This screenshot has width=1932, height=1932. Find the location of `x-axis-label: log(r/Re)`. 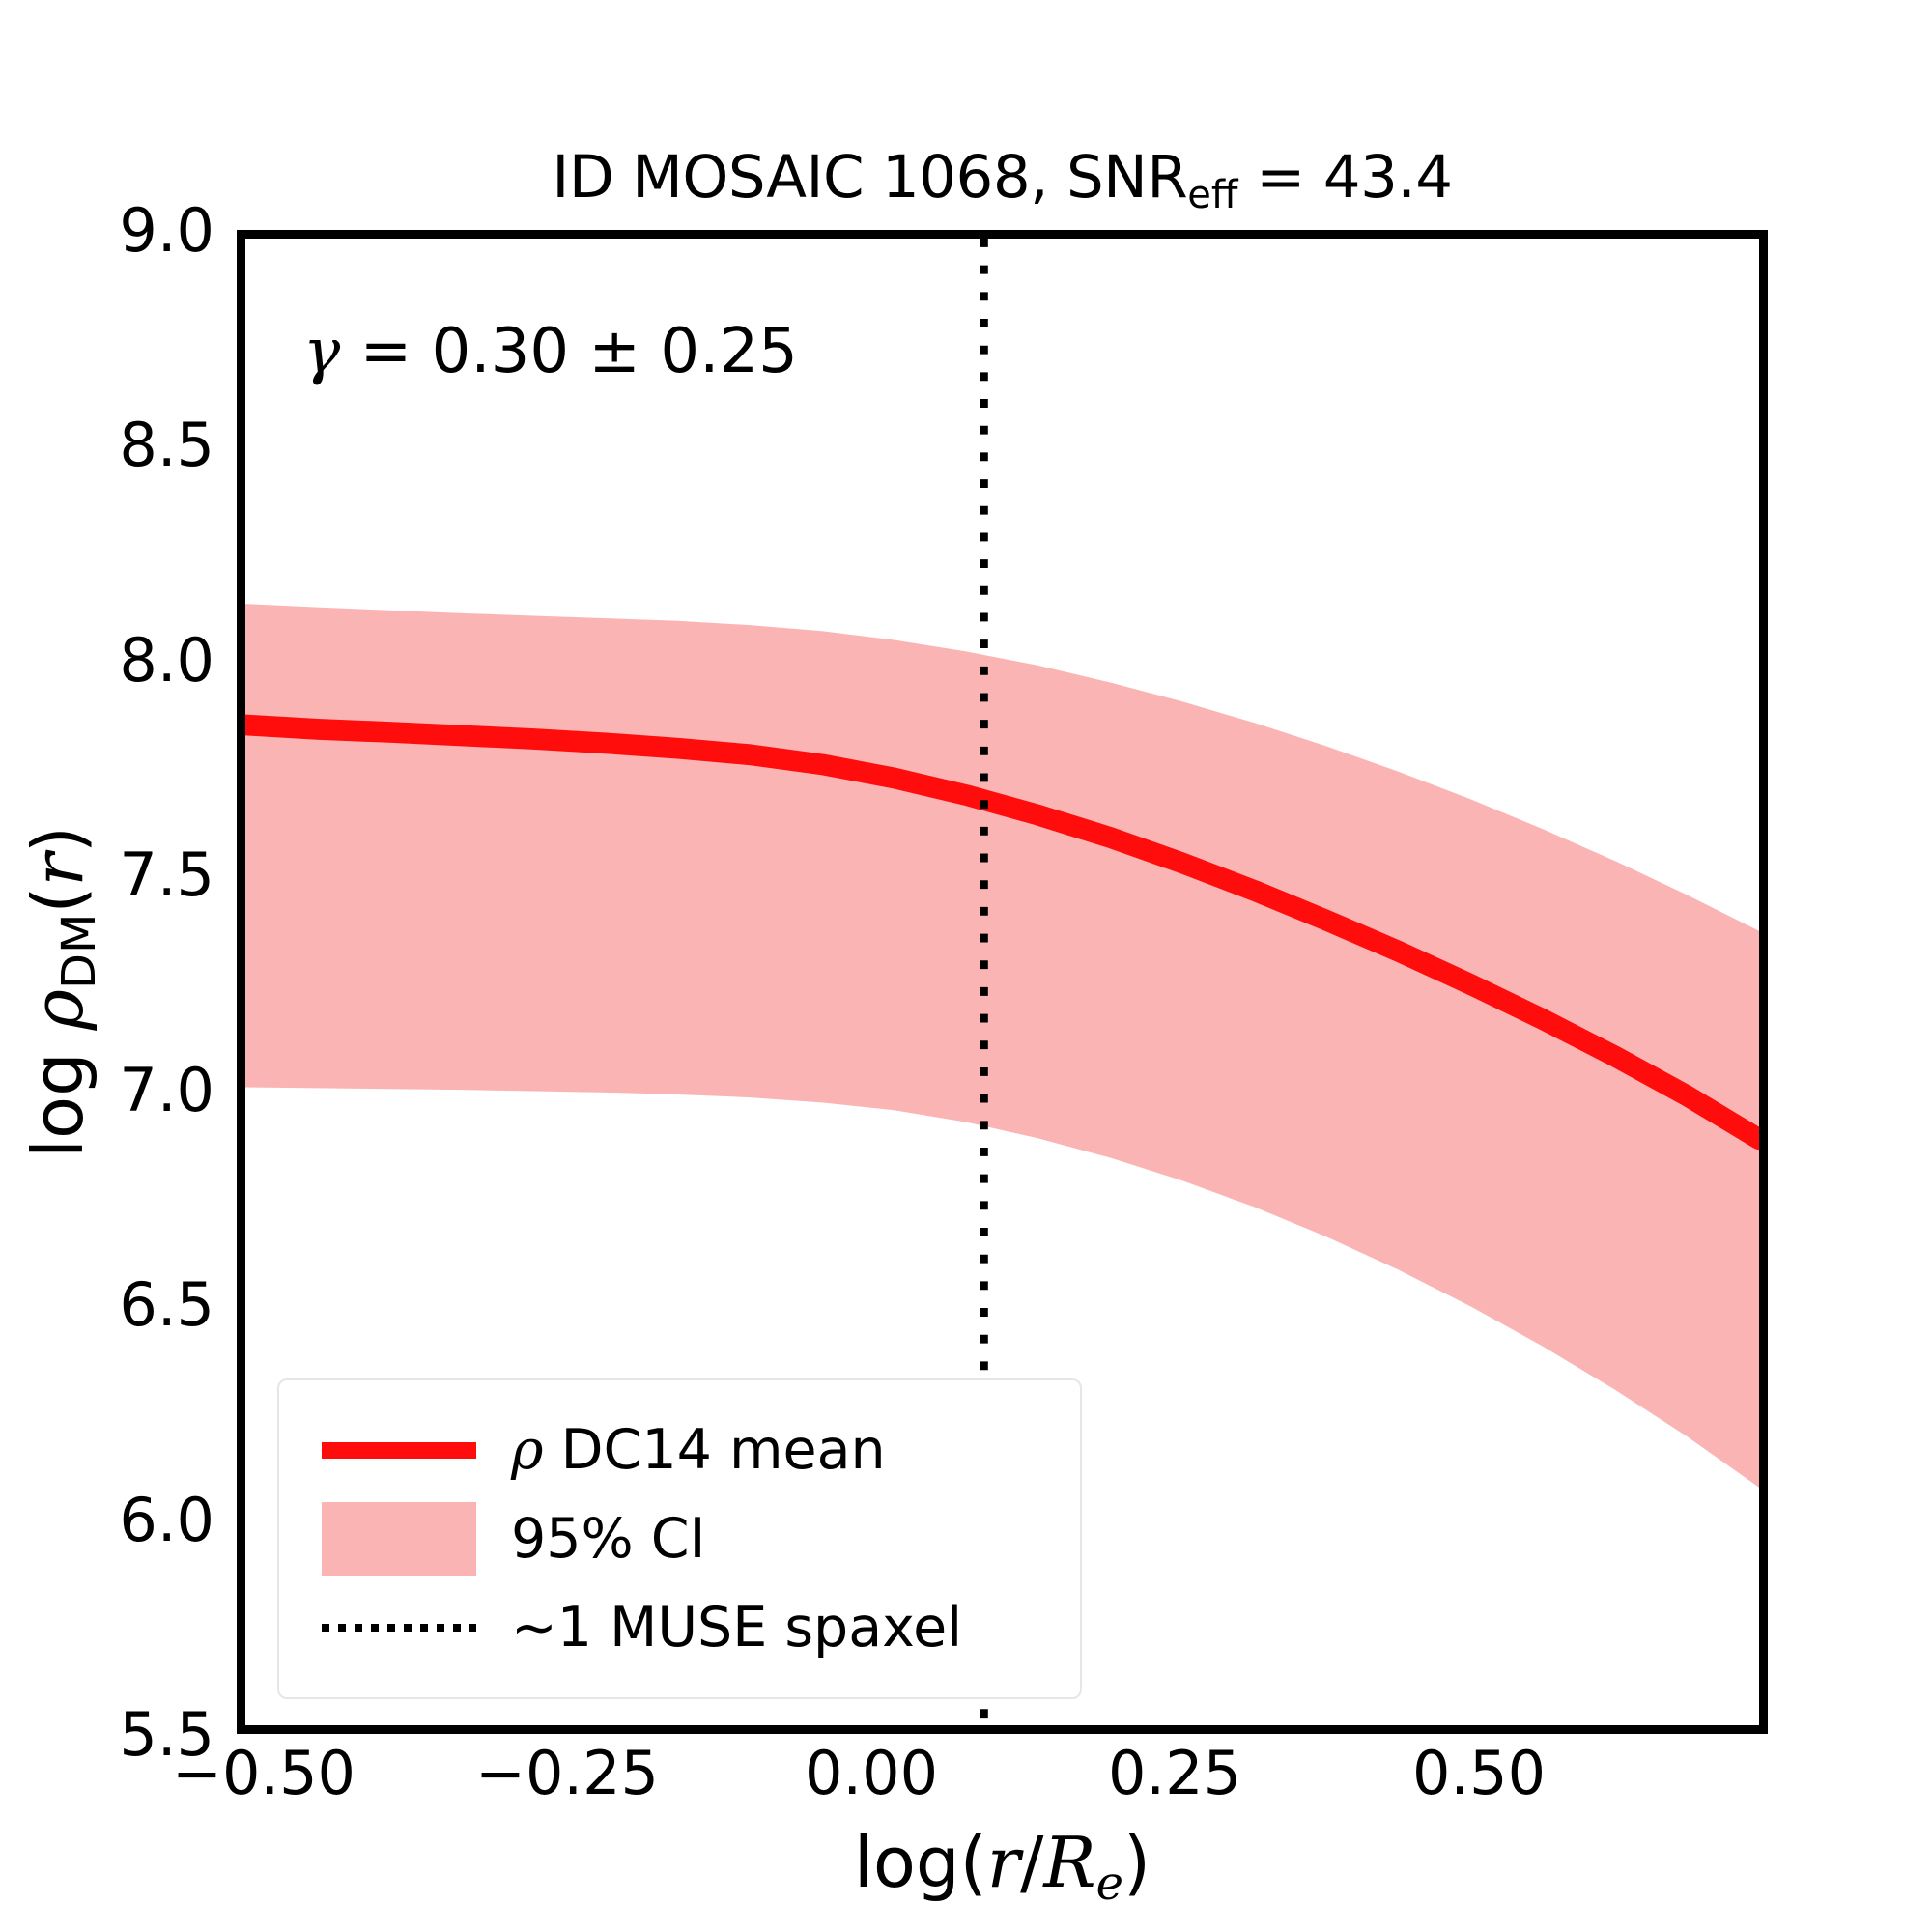

x-axis-label: log(r/Re) is located at coordinates (1002, 1866).